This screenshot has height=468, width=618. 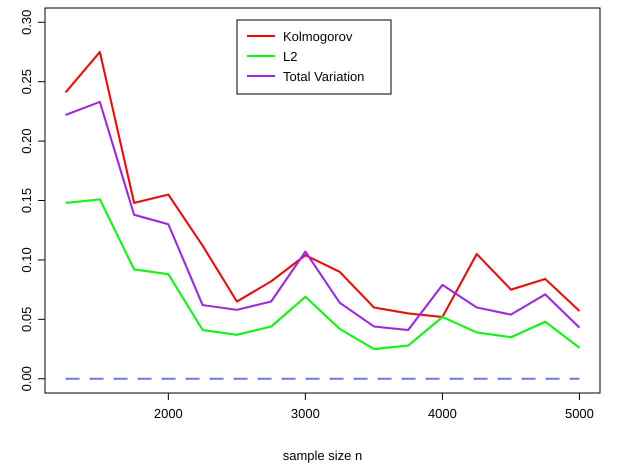 What do you see at coordinates (318, 36) in the screenshot?
I see `legend-label: Kolmogorov` at bounding box center [318, 36].